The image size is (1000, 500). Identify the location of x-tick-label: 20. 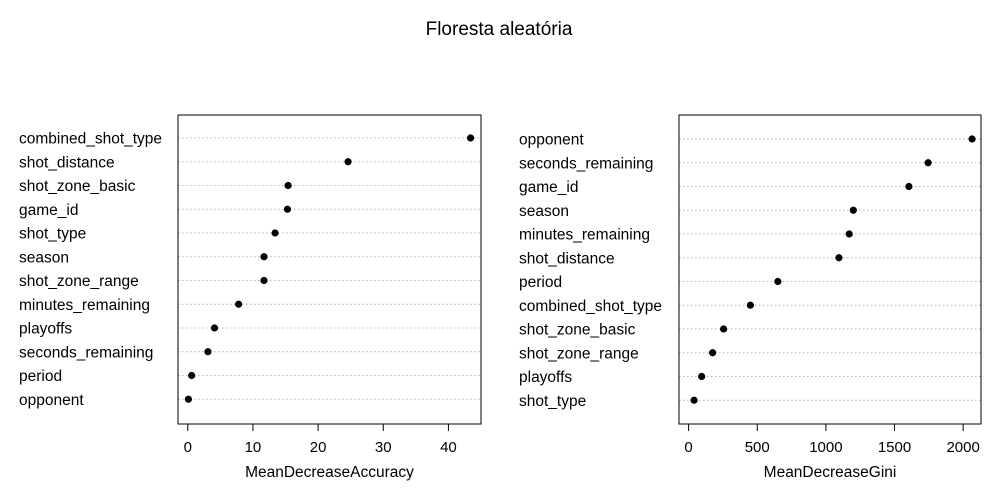
(318, 447).